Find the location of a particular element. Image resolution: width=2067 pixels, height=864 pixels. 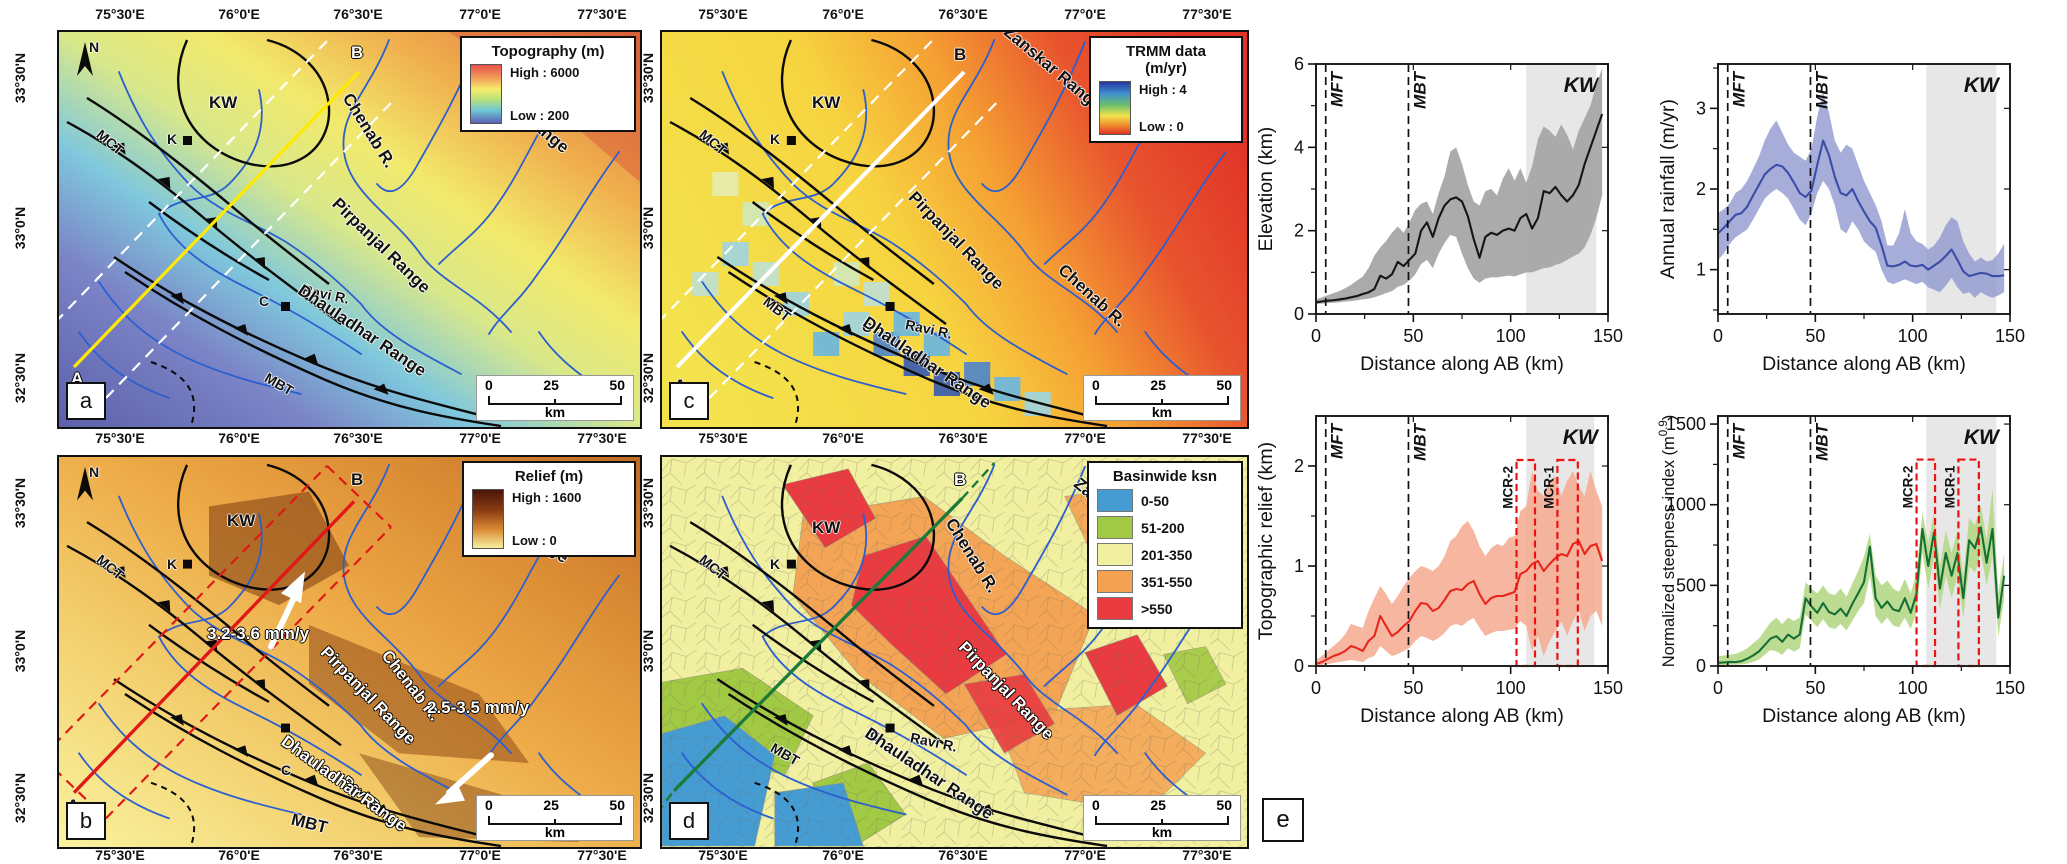

legend-class-row: 201-350 is located at coordinates (1165, 554).